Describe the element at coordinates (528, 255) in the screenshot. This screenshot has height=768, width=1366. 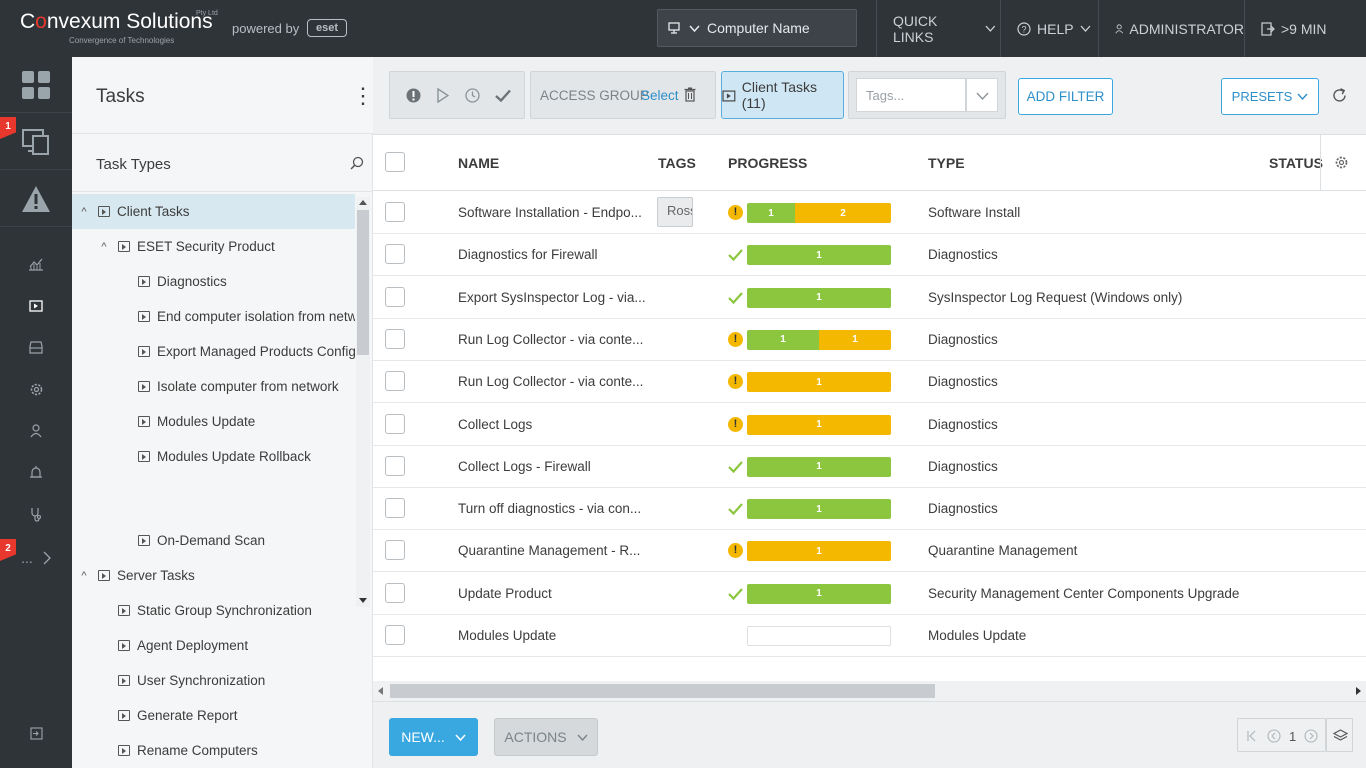
I see `task-name: Diagnostics for Firewall` at that location.